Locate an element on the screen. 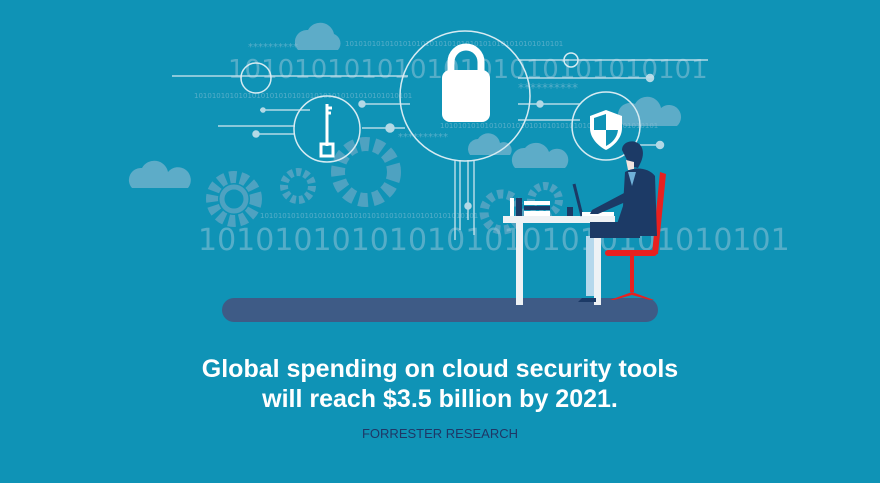 Image resolution: width=880 pixels, height=483 pixels. binary-text: 1010101010101010101010101010101 is located at coordinates (494, 240).